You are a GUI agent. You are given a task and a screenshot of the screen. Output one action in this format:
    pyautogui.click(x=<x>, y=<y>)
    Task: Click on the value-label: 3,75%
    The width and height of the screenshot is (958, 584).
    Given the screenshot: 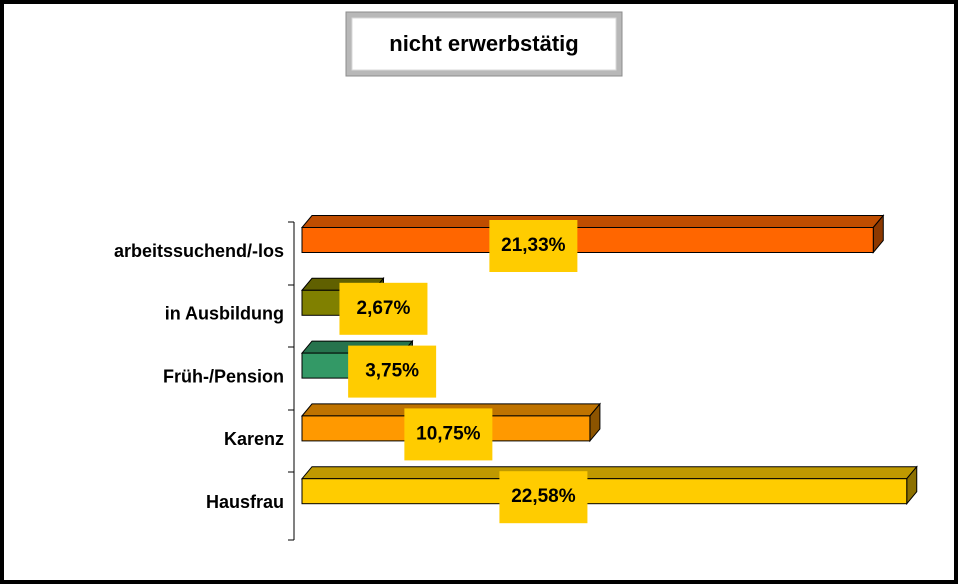 What is the action you would take?
    pyautogui.click(x=392, y=371)
    